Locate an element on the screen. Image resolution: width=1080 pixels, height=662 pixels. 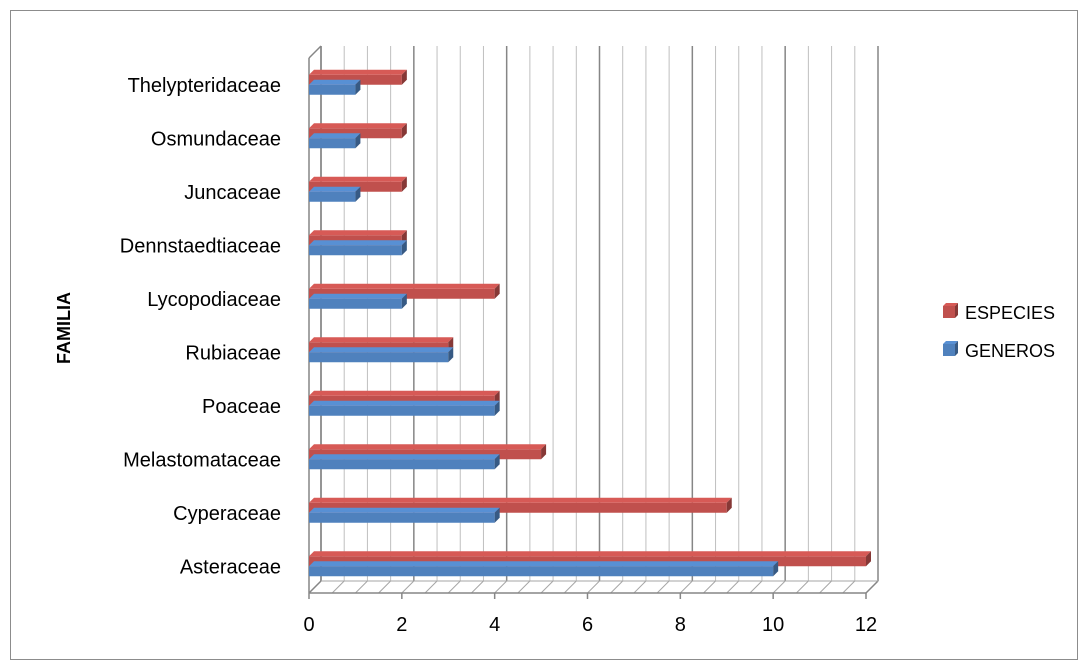
y-tick-label: Thelypteridaceae is located at coordinates (204, 86).